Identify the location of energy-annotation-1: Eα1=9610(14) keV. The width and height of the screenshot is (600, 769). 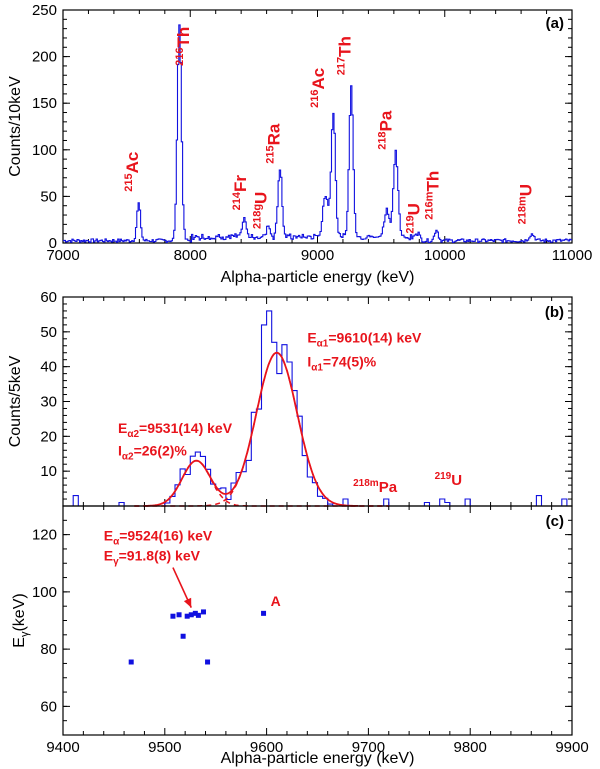
(364, 339).